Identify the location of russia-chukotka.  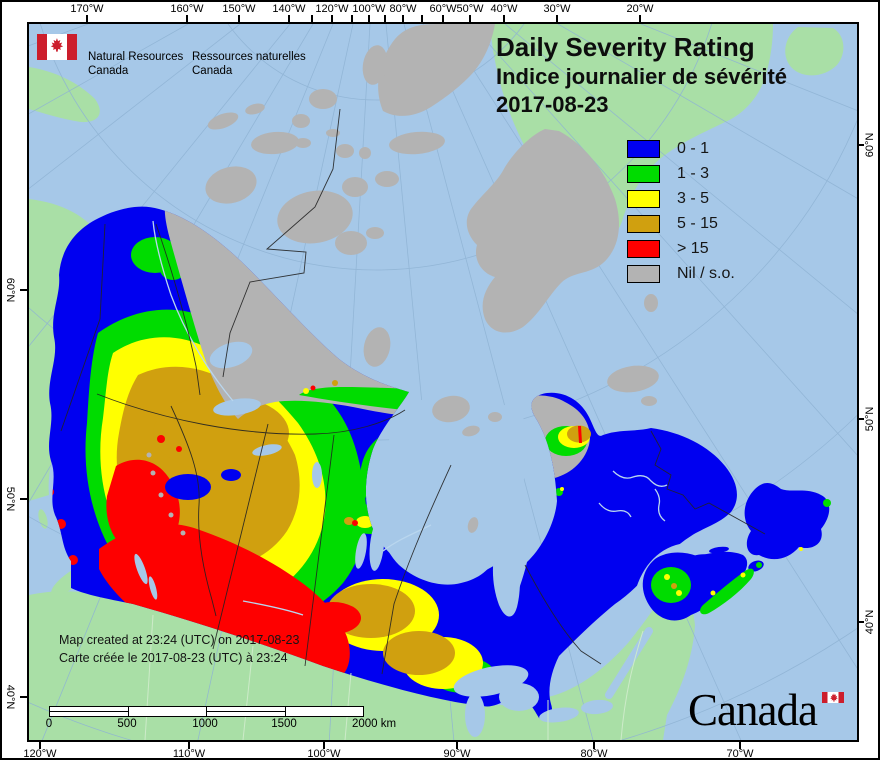
(64, 95).